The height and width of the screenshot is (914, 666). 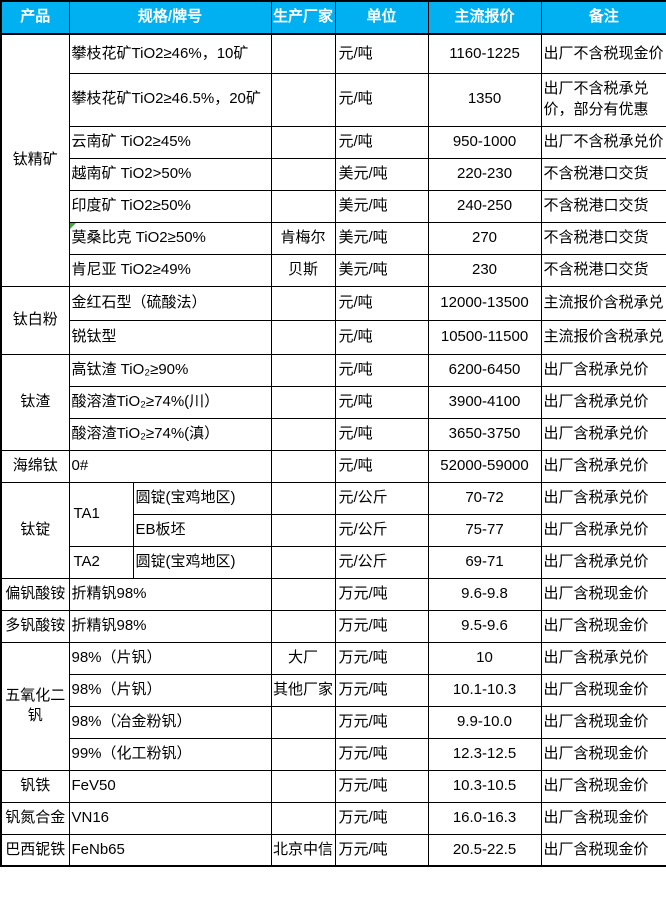 I want to click on col-header-product: 产品, so click(x=35, y=17).